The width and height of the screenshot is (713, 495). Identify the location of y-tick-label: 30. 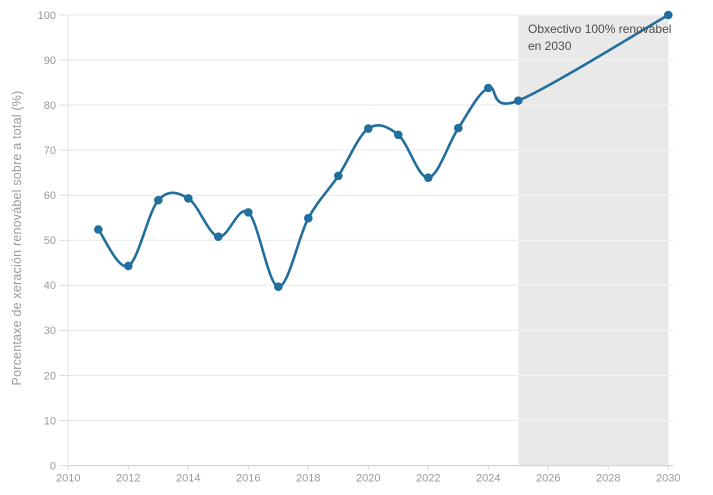
(50, 331).